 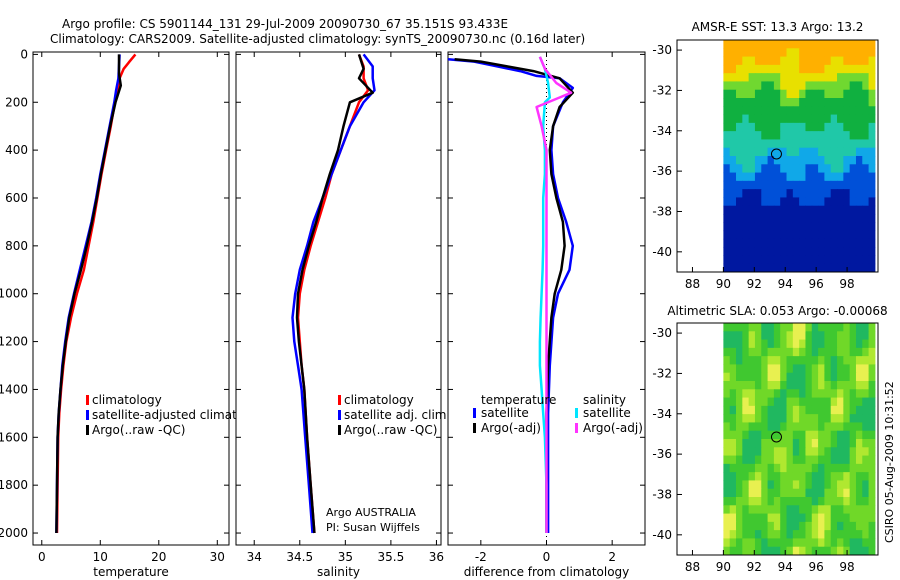 I want to click on temperature-legend-swatch, so click(x=87, y=430).